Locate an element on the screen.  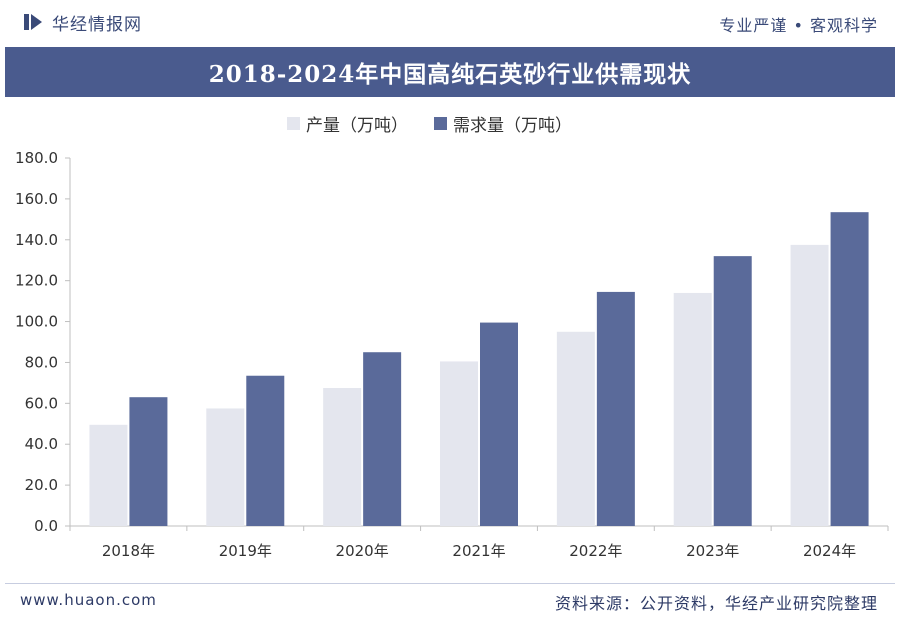
y-tick-label: 160.0 is located at coordinates (36, 199).